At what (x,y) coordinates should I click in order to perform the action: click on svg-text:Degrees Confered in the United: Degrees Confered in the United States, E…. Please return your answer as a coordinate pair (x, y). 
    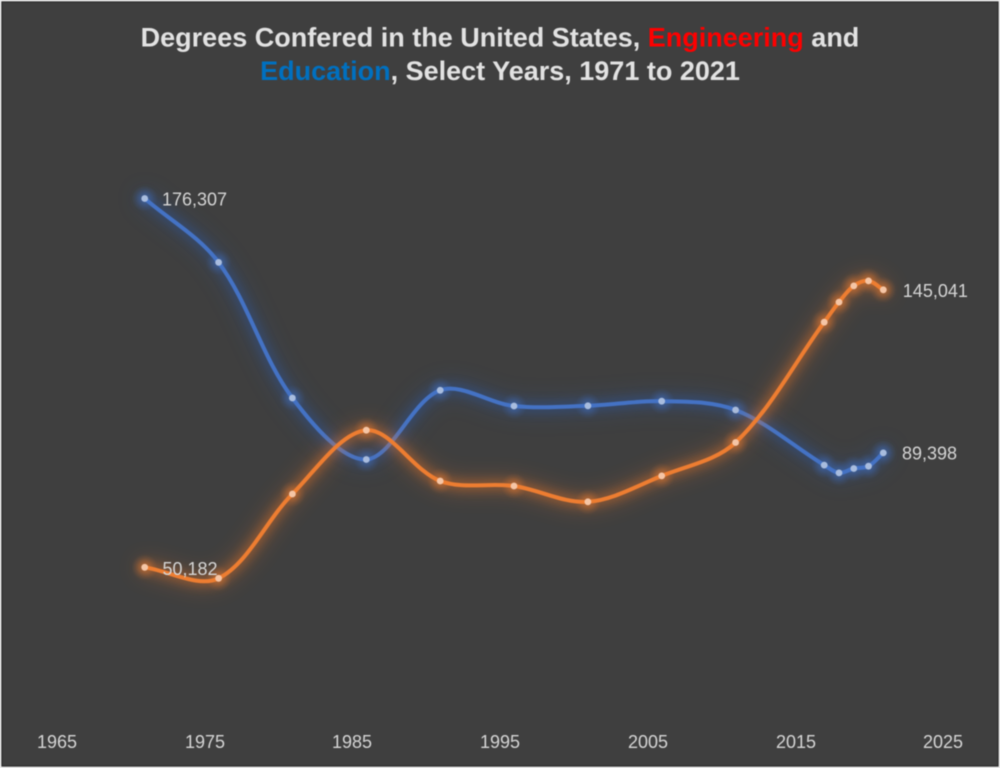
    Looking at the image, I should click on (500, 38).